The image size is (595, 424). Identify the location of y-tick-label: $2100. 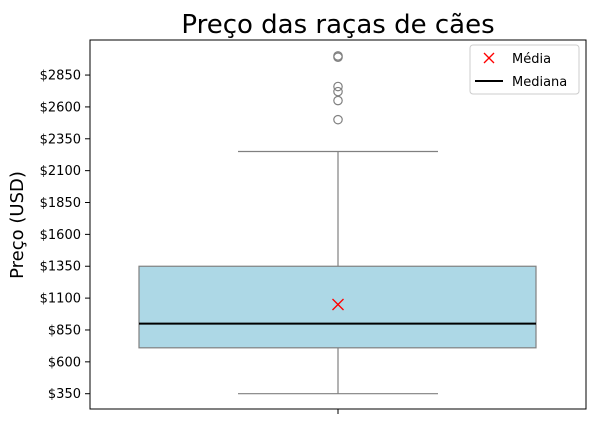
(60, 171).